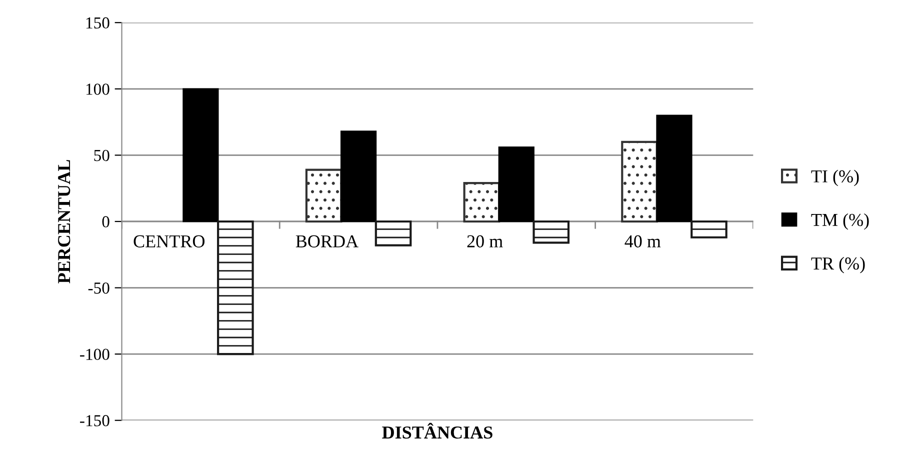 This screenshot has height=452, width=902. I want to click on y-tick-label: -150, so click(95, 420).